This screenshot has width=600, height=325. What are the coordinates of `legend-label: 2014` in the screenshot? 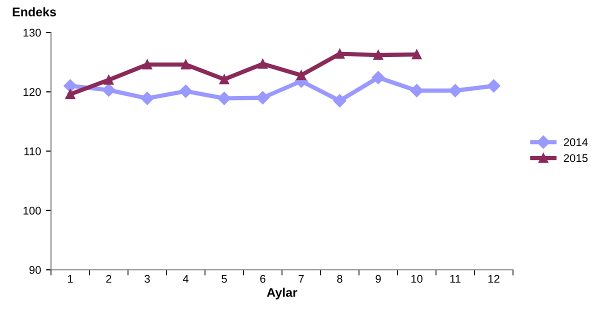 It's located at (576, 142).